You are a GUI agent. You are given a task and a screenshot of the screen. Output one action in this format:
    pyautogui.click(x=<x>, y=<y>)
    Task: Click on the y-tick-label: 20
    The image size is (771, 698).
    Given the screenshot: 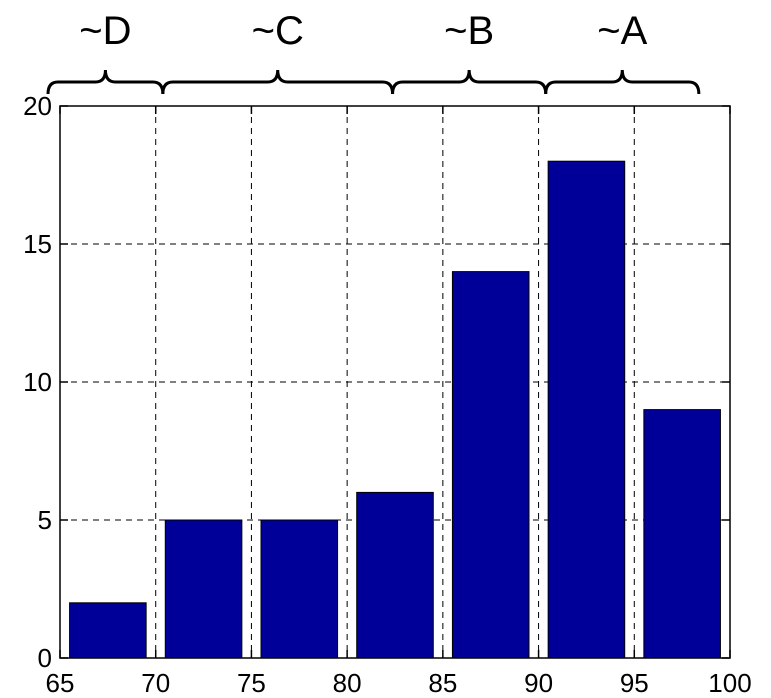 What is the action you would take?
    pyautogui.click(x=37, y=106)
    